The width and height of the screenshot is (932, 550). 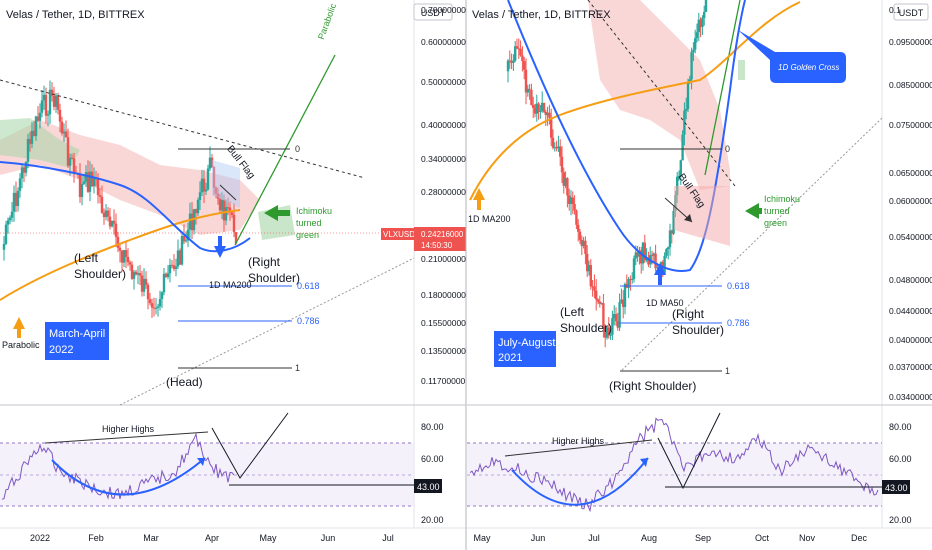 What do you see at coordinates (859, 538) in the screenshot?
I see `right-time-tick: Dec` at bounding box center [859, 538].